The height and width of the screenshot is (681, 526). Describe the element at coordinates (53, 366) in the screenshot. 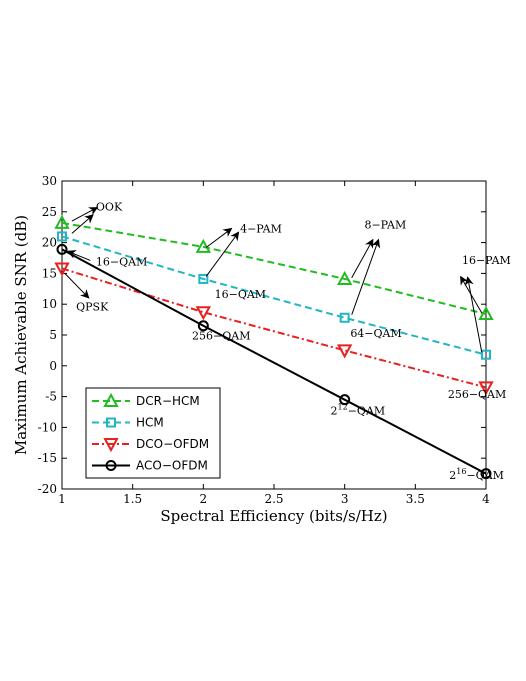

I see `y-tick-label: 0` at that location.